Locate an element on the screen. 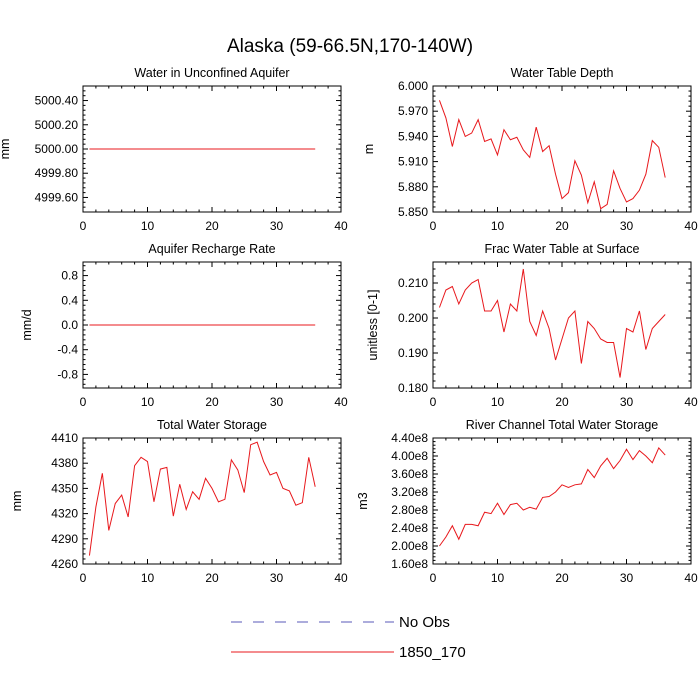 The image size is (700, 700). y-tick-label: 4410 is located at coordinates (64, 438).